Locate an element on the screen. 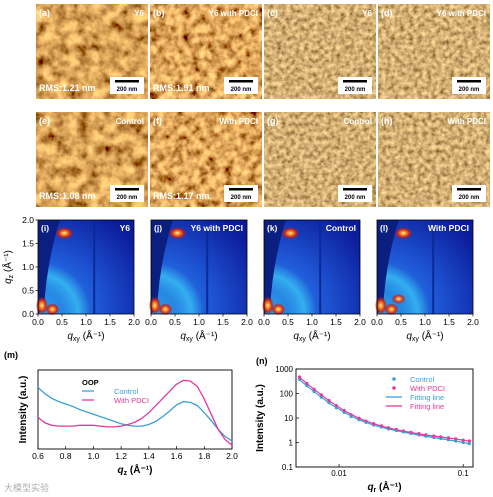 The height and width of the screenshot is (497, 493). afm-panel-label: (c) is located at coordinates (272, 13).